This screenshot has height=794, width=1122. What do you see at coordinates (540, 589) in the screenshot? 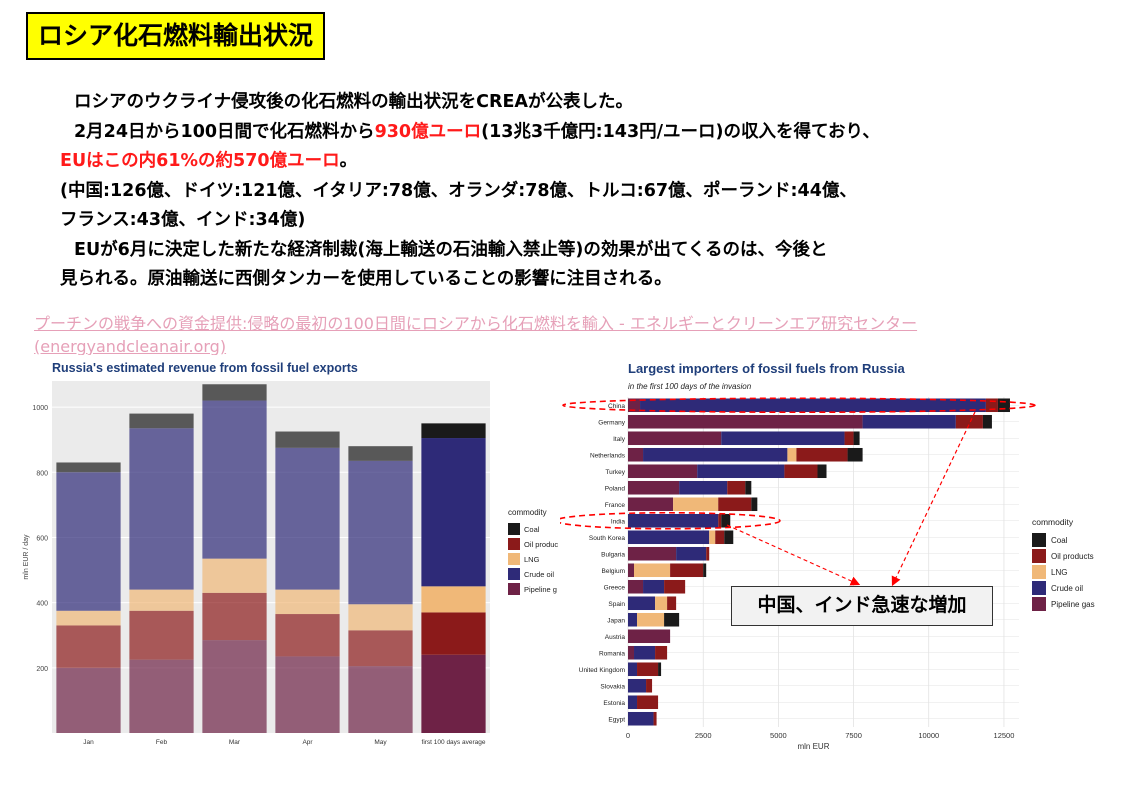
I see `legend-label: Pipeline g` at bounding box center [540, 589].